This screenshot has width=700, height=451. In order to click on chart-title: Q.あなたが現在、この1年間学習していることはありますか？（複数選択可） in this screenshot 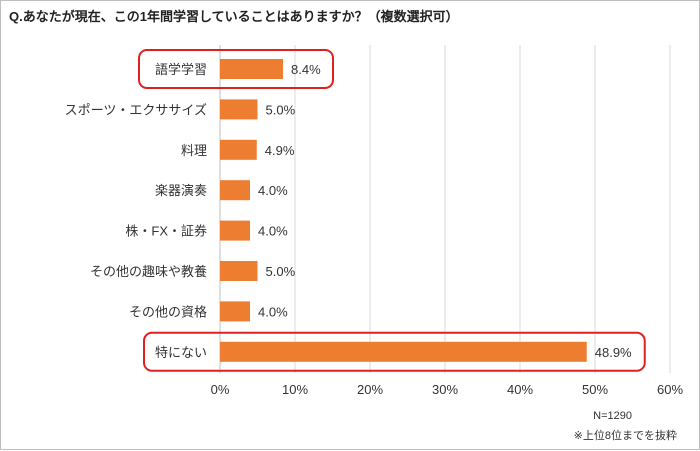, I will do `click(234, 16)`.